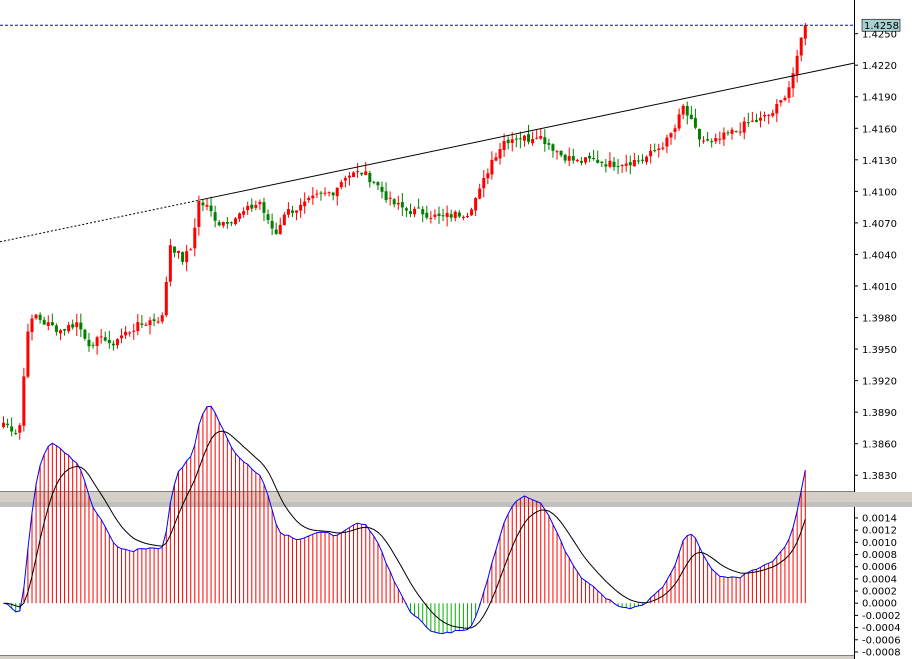 Image resolution: width=912 pixels, height=659 pixels. I want to click on macd-axis-area, so click(883, 583).